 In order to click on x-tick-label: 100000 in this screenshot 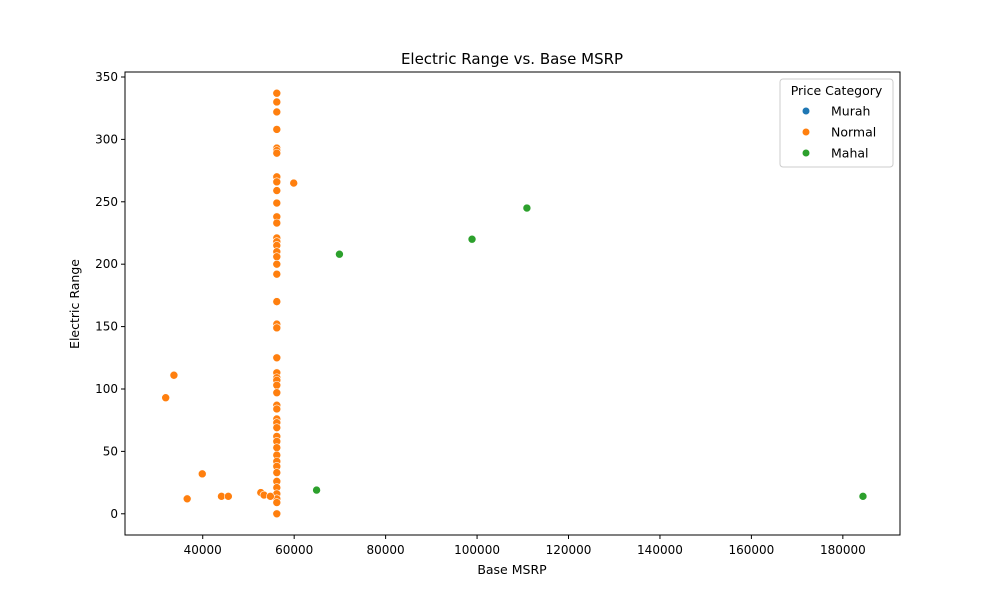, I will do `click(477, 550)`.